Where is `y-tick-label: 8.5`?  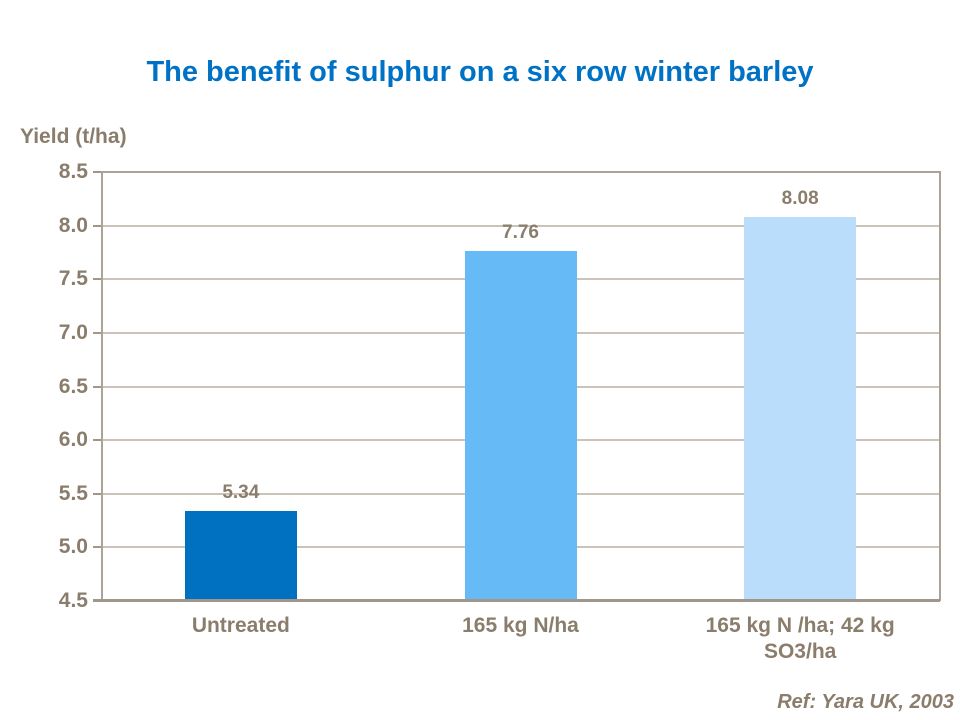
y-tick-label: 8.5 is located at coordinates (73, 171).